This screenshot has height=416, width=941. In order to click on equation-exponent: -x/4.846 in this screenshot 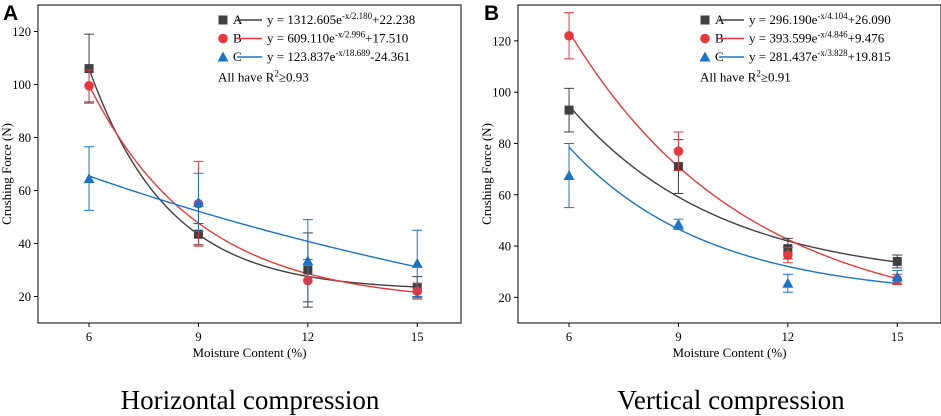, I will do `click(832, 35)`.